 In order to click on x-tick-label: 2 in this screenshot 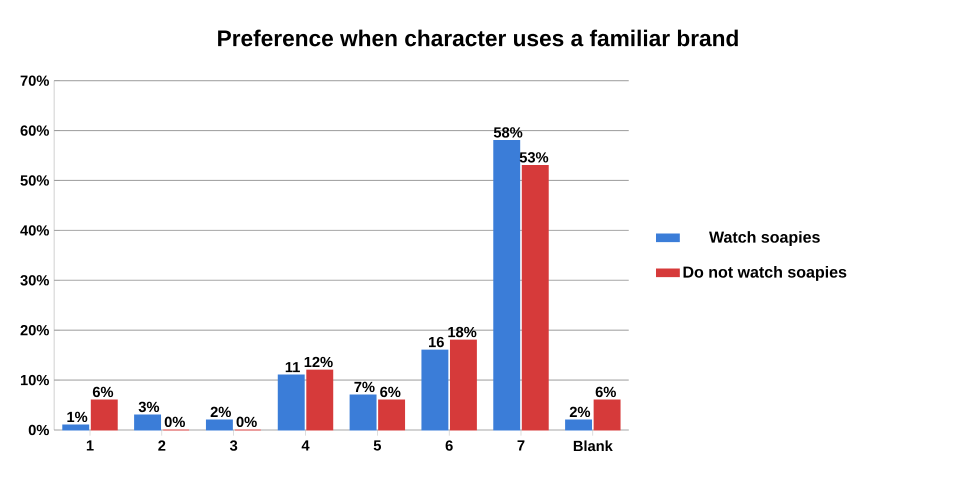, I will do `click(162, 445)`.